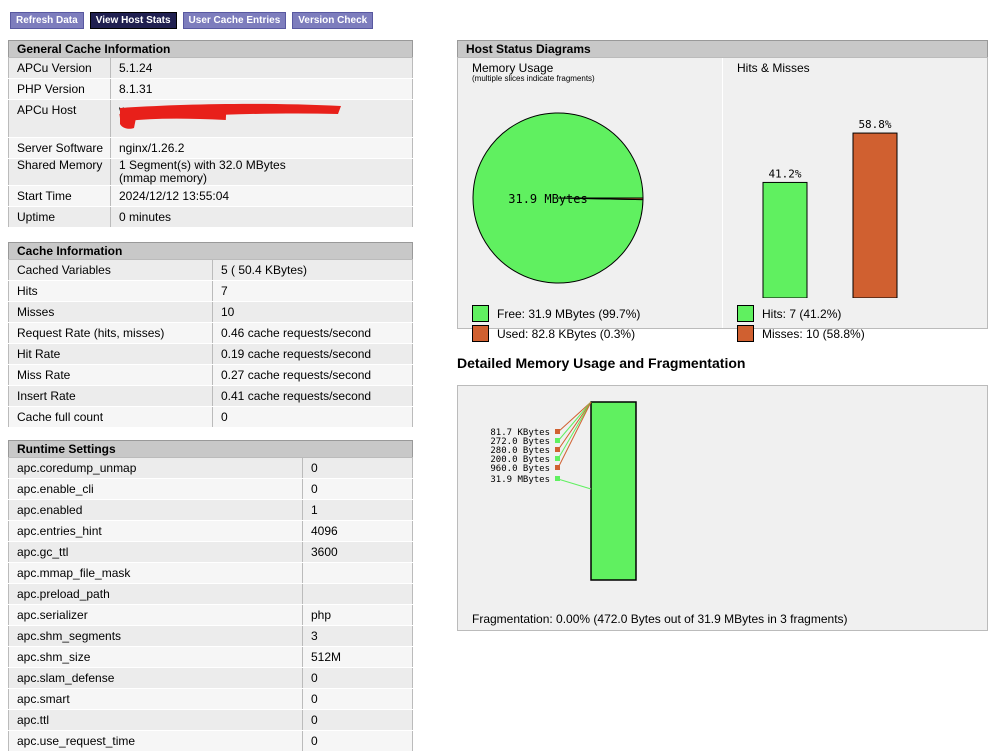 The image size is (1000, 752). What do you see at coordinates (210, 448) in the screenshot?
I see `runtime-settings-title: Runtime Settings` at bounding box center [210, 448].